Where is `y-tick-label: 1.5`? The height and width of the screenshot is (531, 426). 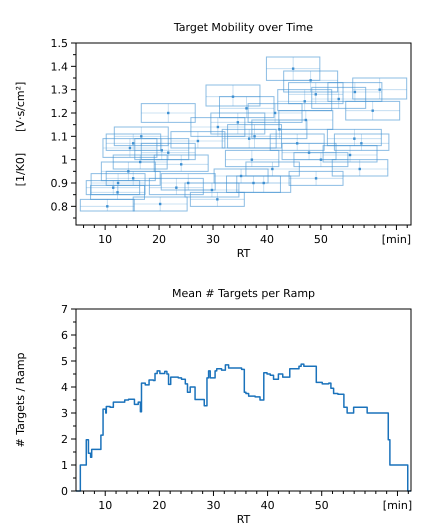 y-tick-label: 1.5 is located at coordinates (59, 43).